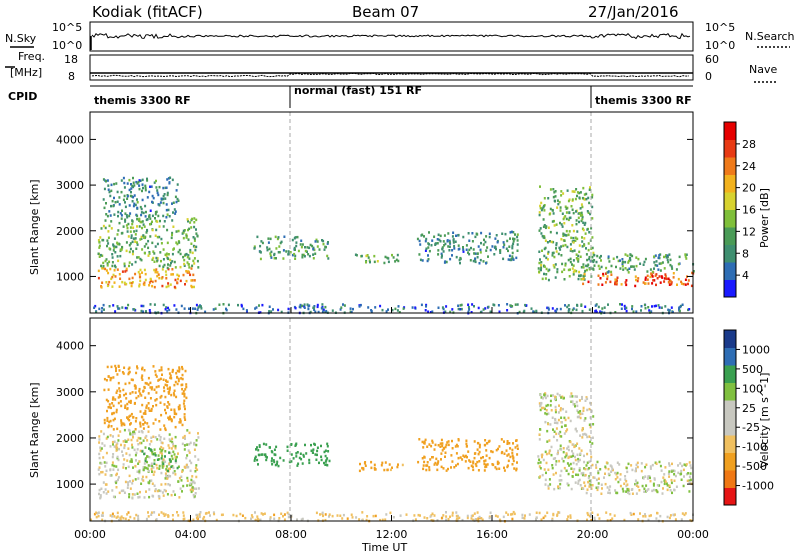 The height and width of the screenshot is (554, 800). Describe the element at coordinates (730, 253) in the screenshot. I see `power-colorbar-swatch` at that location.